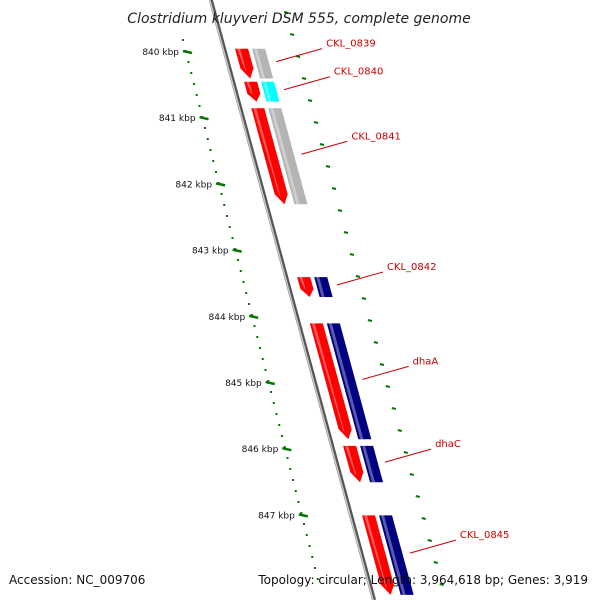 This screenshot has width=600, height=600. What do you see at coordinates (160, 53) in the screenshot?
I see `ruler-label: 840 kbp` at bounding box center [160, 53].